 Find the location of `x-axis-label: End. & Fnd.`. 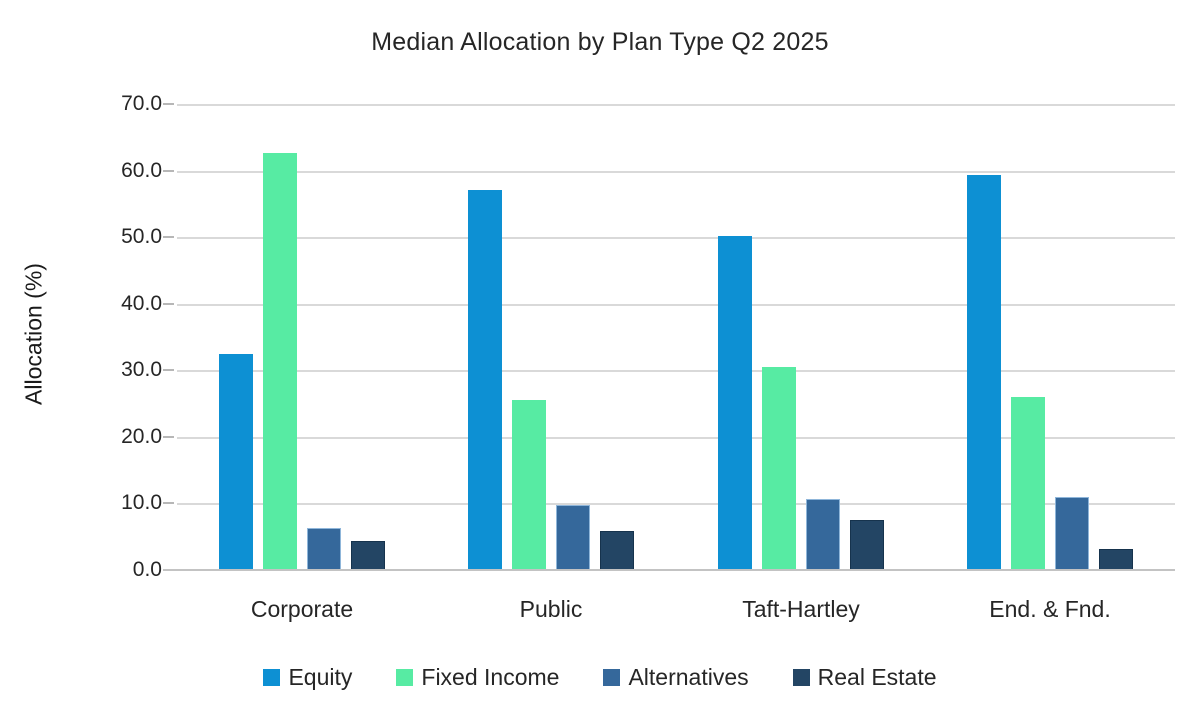

x-axis-label: End. & Fnd. is located at coordinates (1050, 609).